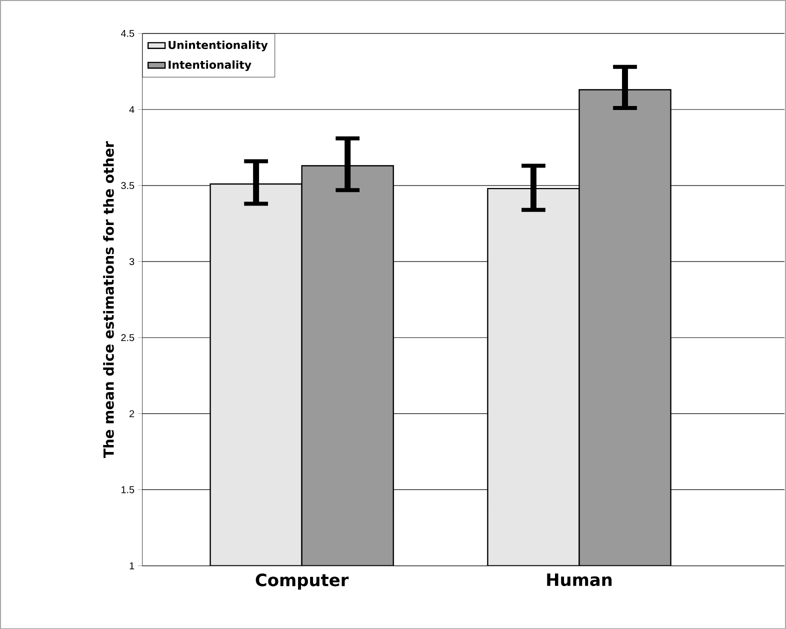  Describe the element at coordinates (127, 338) in the screenshot. I see `y-tick-label: 2.5` at that location.